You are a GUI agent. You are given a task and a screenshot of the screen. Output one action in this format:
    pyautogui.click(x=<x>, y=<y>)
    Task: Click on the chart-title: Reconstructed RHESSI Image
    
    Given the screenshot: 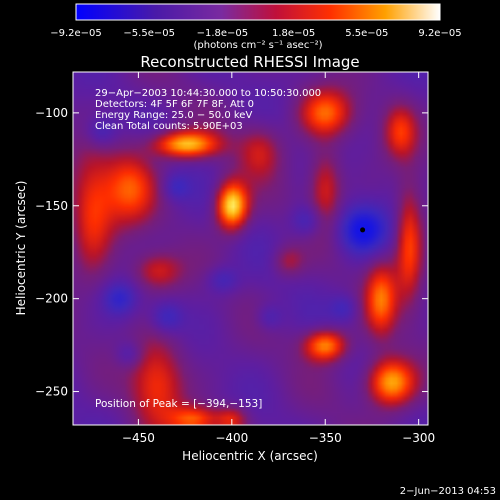 What is the action you would take?
    pyautogui.click(x=249, y=62)
    